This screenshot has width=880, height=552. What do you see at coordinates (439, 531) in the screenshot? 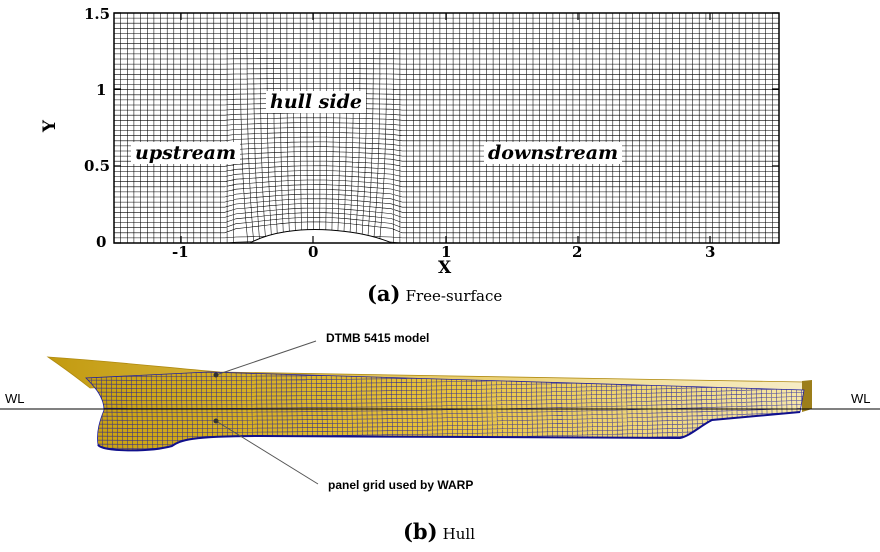
I see `caption-b: (b) Hull` at bounding box center [439, 531].